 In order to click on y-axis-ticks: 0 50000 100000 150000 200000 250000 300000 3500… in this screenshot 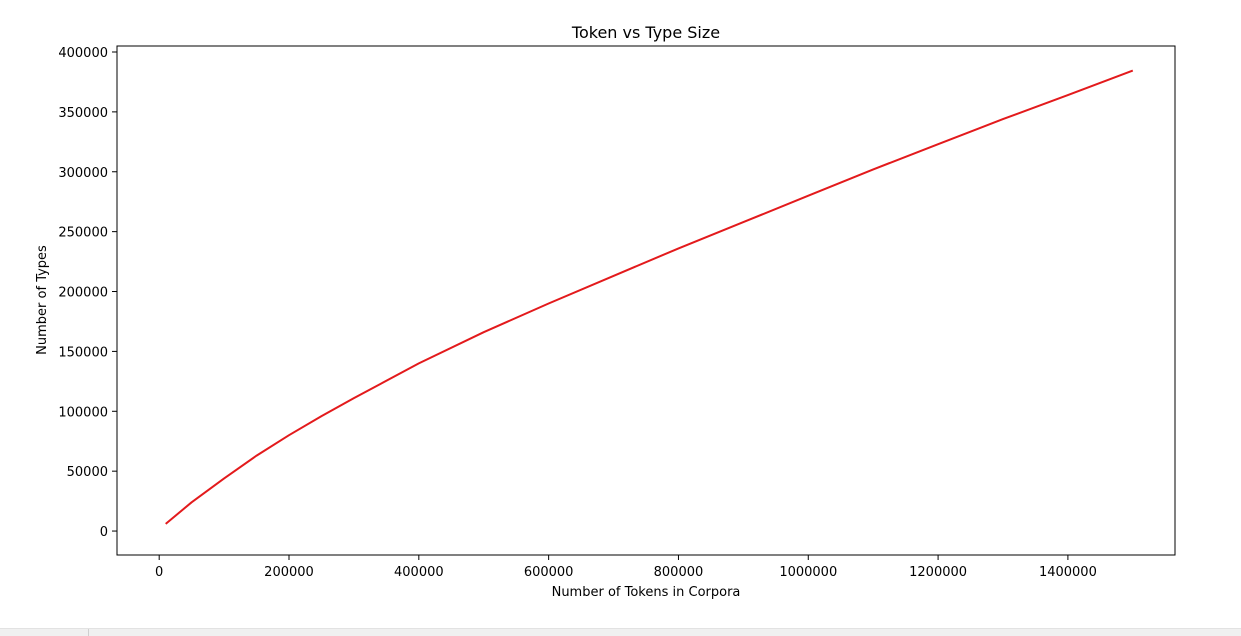, I will do `click(87, 293)`.